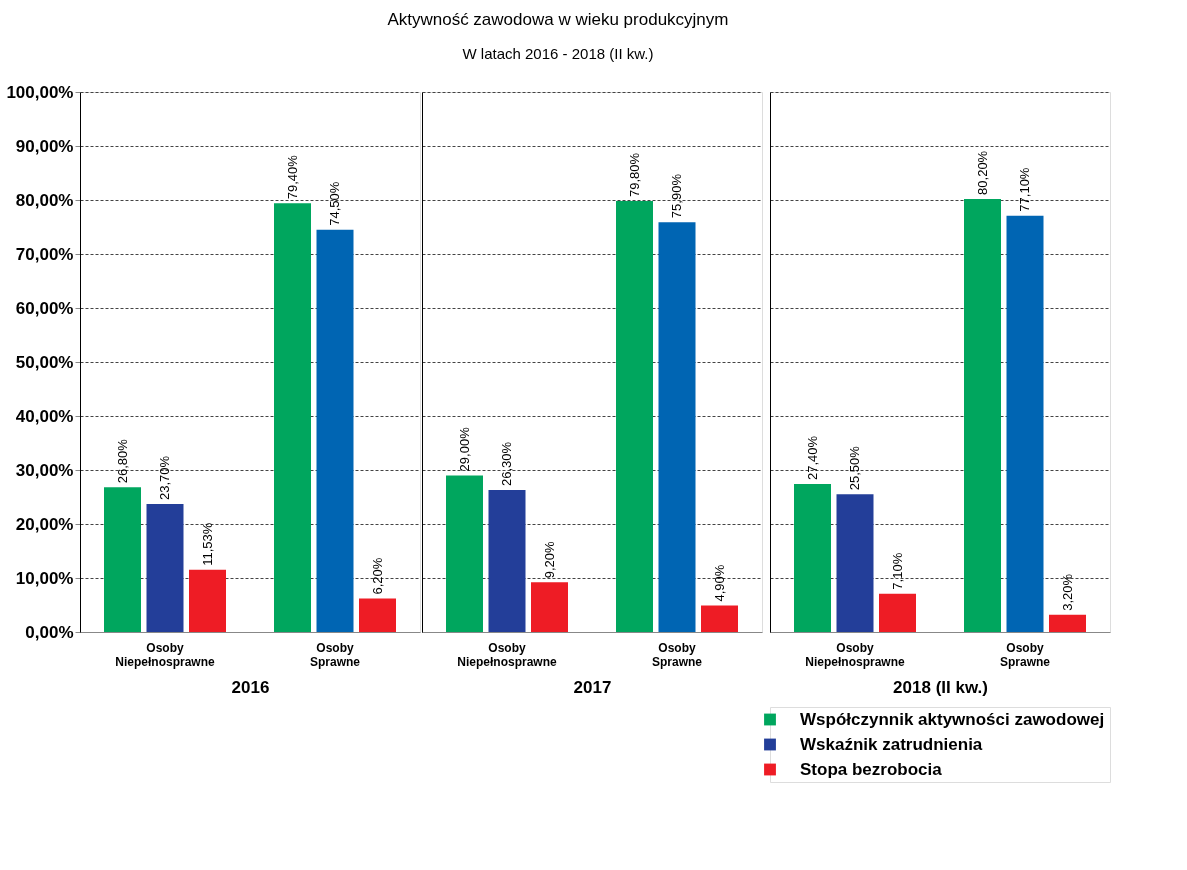 The width and height of the screenshot is (1187, 870). Describe the element at coordinates (506, 463) in the screenshot. I see `data-label: 26,30%` at that location.